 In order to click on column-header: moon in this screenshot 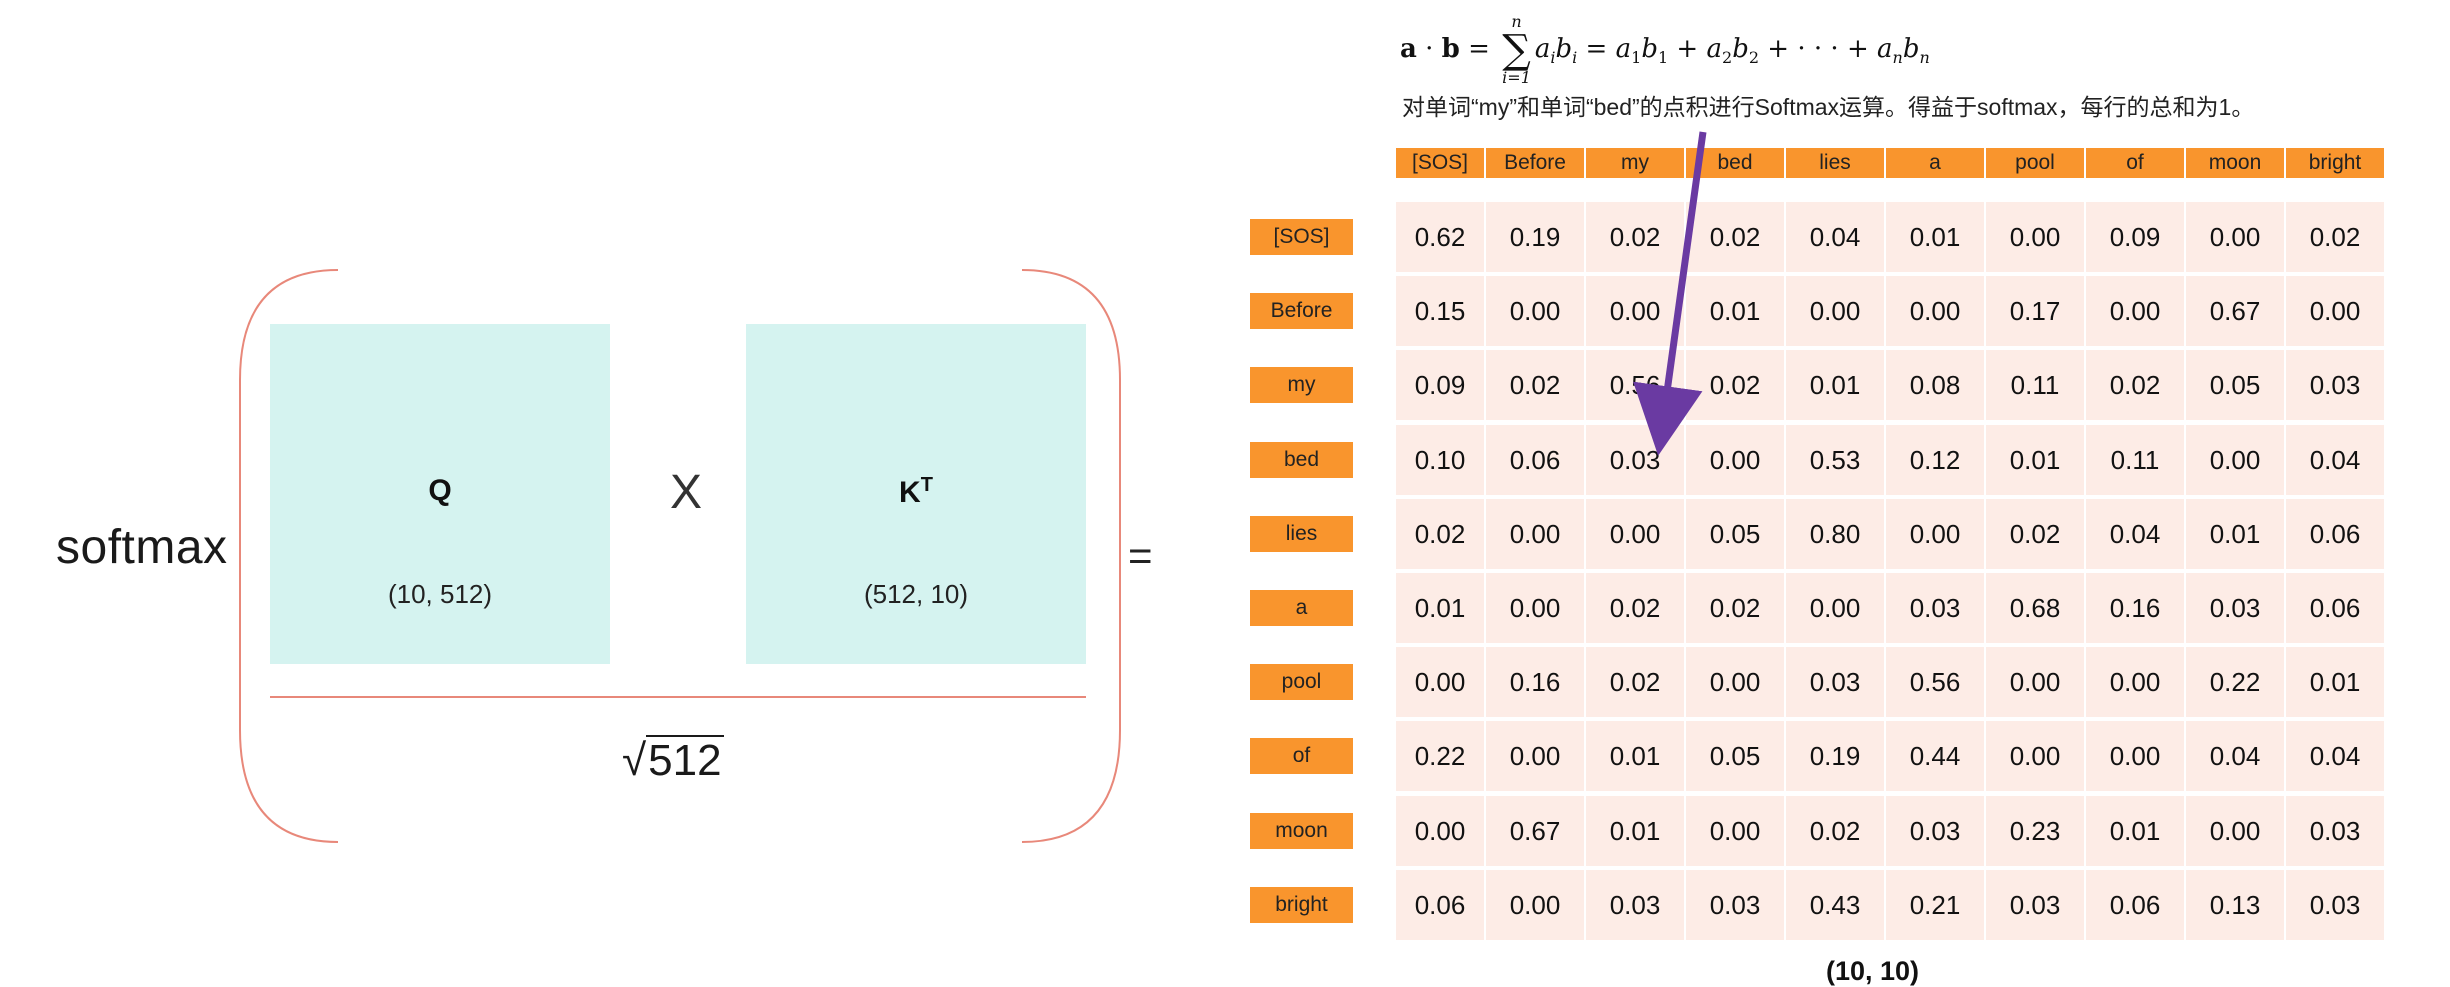, I will do `click(2235, 163)`.